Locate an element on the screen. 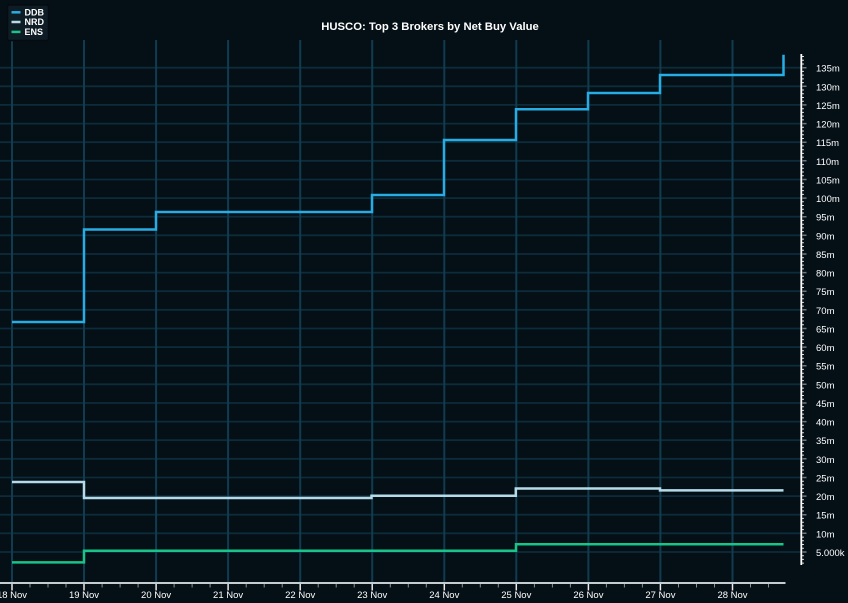  svg-text: 90m is located at coordinates (825, 236).